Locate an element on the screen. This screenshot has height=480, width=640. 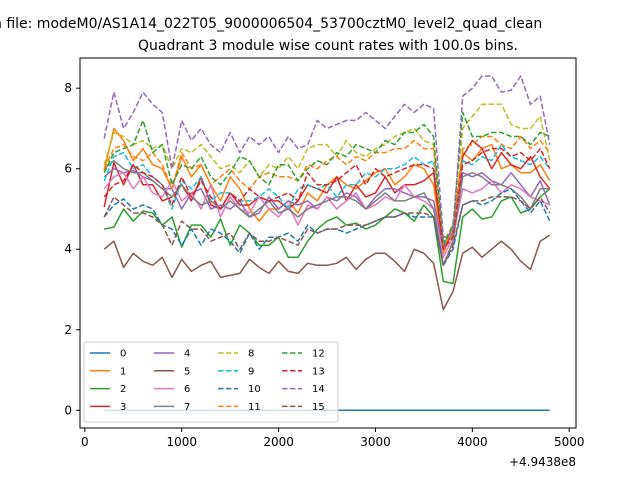
x-axis: 0 1000 2000 3000 4000 5000 is located at coordinates (332, 438).